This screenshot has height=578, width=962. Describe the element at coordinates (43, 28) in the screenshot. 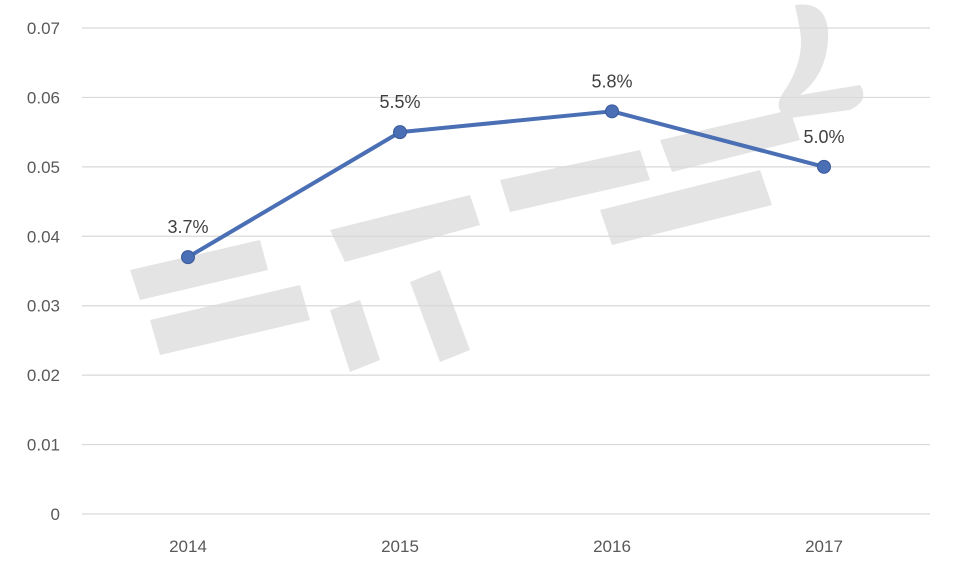

I see `y-tick-label-7: 0.07` at that location.